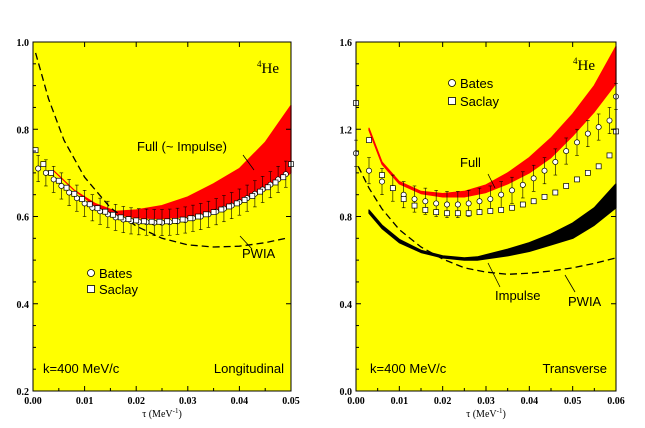 The image size is (645, 428). I want to click on right-legend-saclay-marker, so click(452, 101).